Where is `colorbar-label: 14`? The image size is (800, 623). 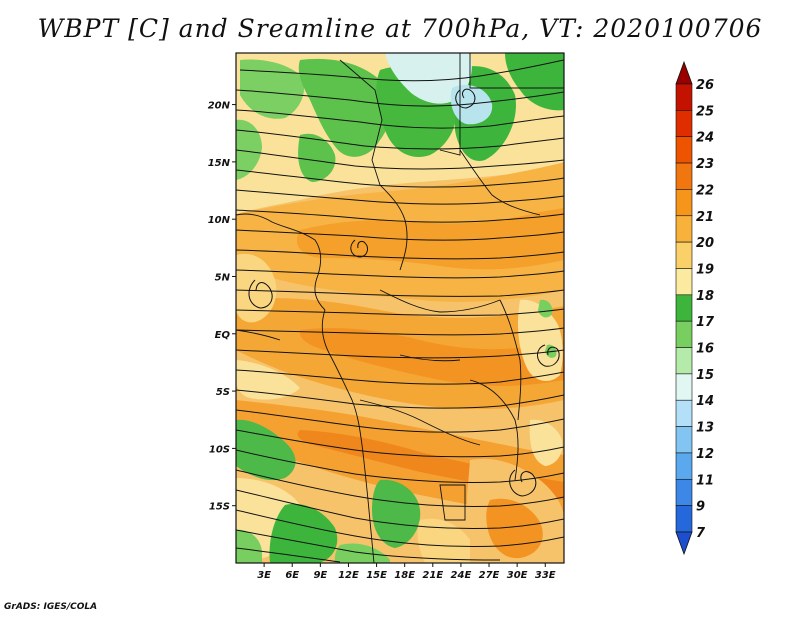 colorbar-label: 14 is located at coordinates (705, 401).